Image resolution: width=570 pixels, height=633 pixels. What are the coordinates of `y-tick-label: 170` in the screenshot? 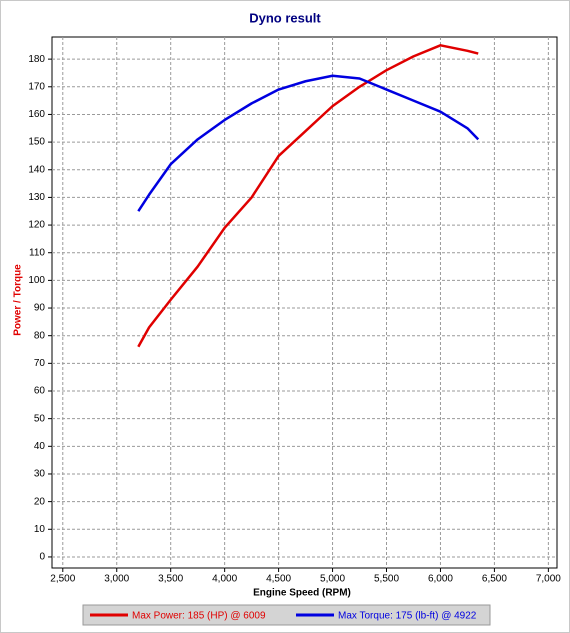 It's located at (36, 86).